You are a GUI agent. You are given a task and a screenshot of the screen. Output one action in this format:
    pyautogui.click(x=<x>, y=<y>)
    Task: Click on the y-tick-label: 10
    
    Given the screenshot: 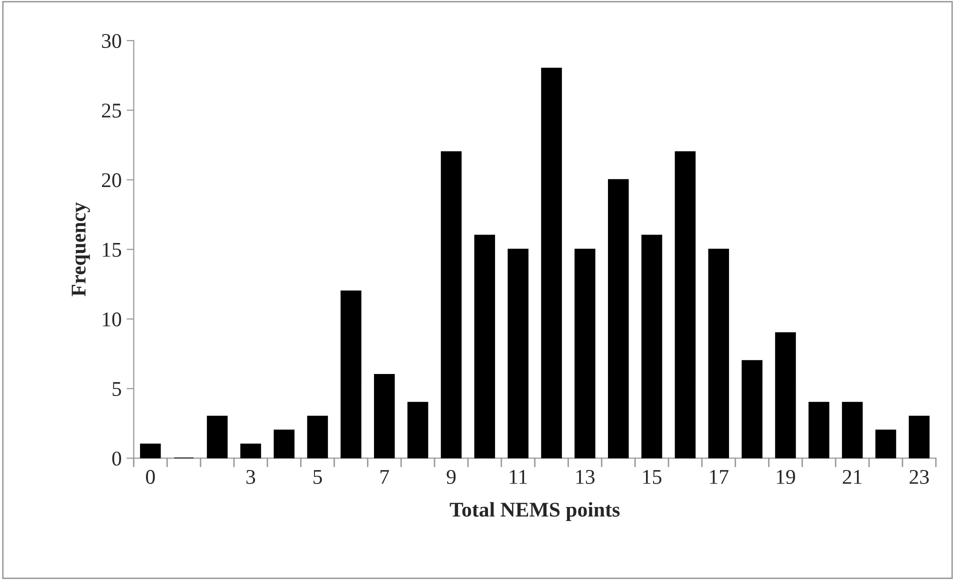 What is the action you would take?
    pyautogui.click(x=112, y=319)
    